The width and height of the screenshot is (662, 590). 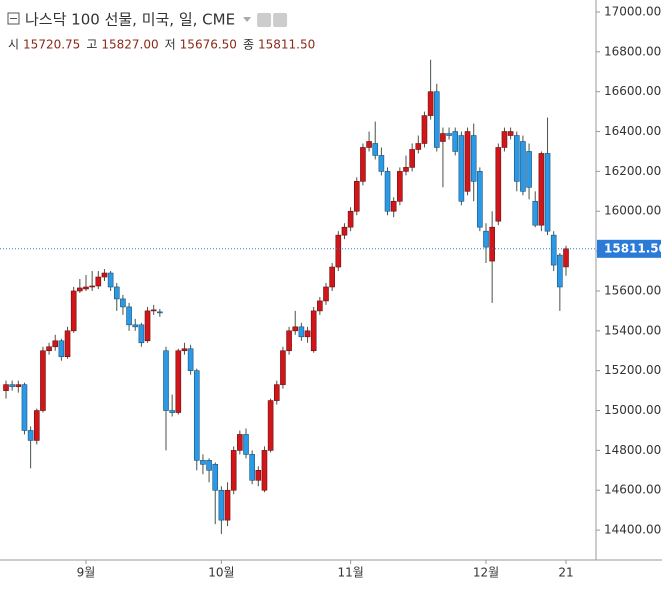 I want to click on legend: 시 15720.75 고 15827.00 저 15676.50 종 15811.50, so click(x=161, y=45).